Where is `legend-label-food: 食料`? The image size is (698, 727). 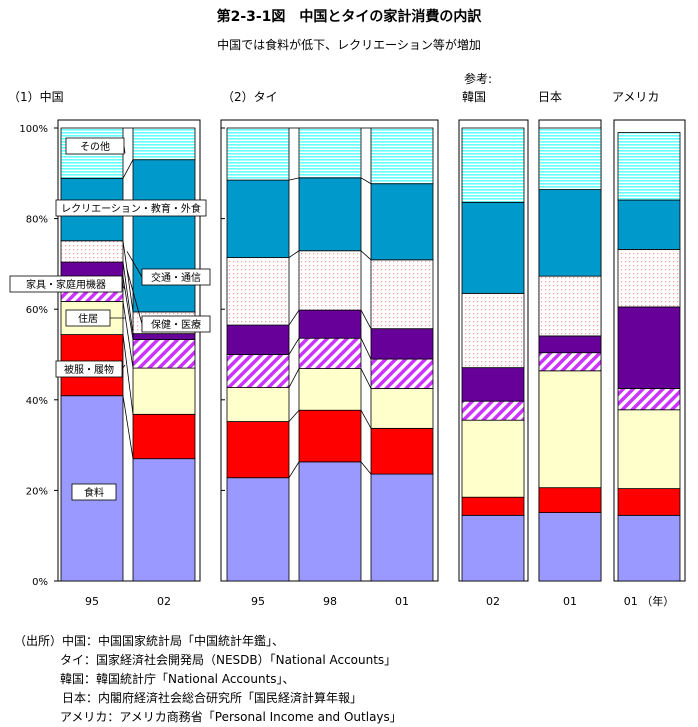 legend-label-food: 食料 is located at coordinates (94, 492).